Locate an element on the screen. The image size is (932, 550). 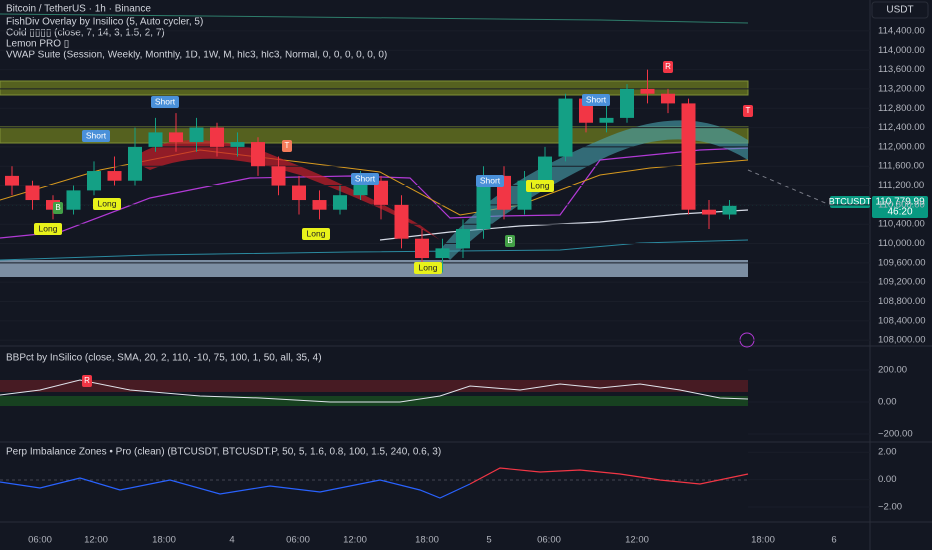
y-tick-label: 112,000.00 is located at coordinates (901, 146).